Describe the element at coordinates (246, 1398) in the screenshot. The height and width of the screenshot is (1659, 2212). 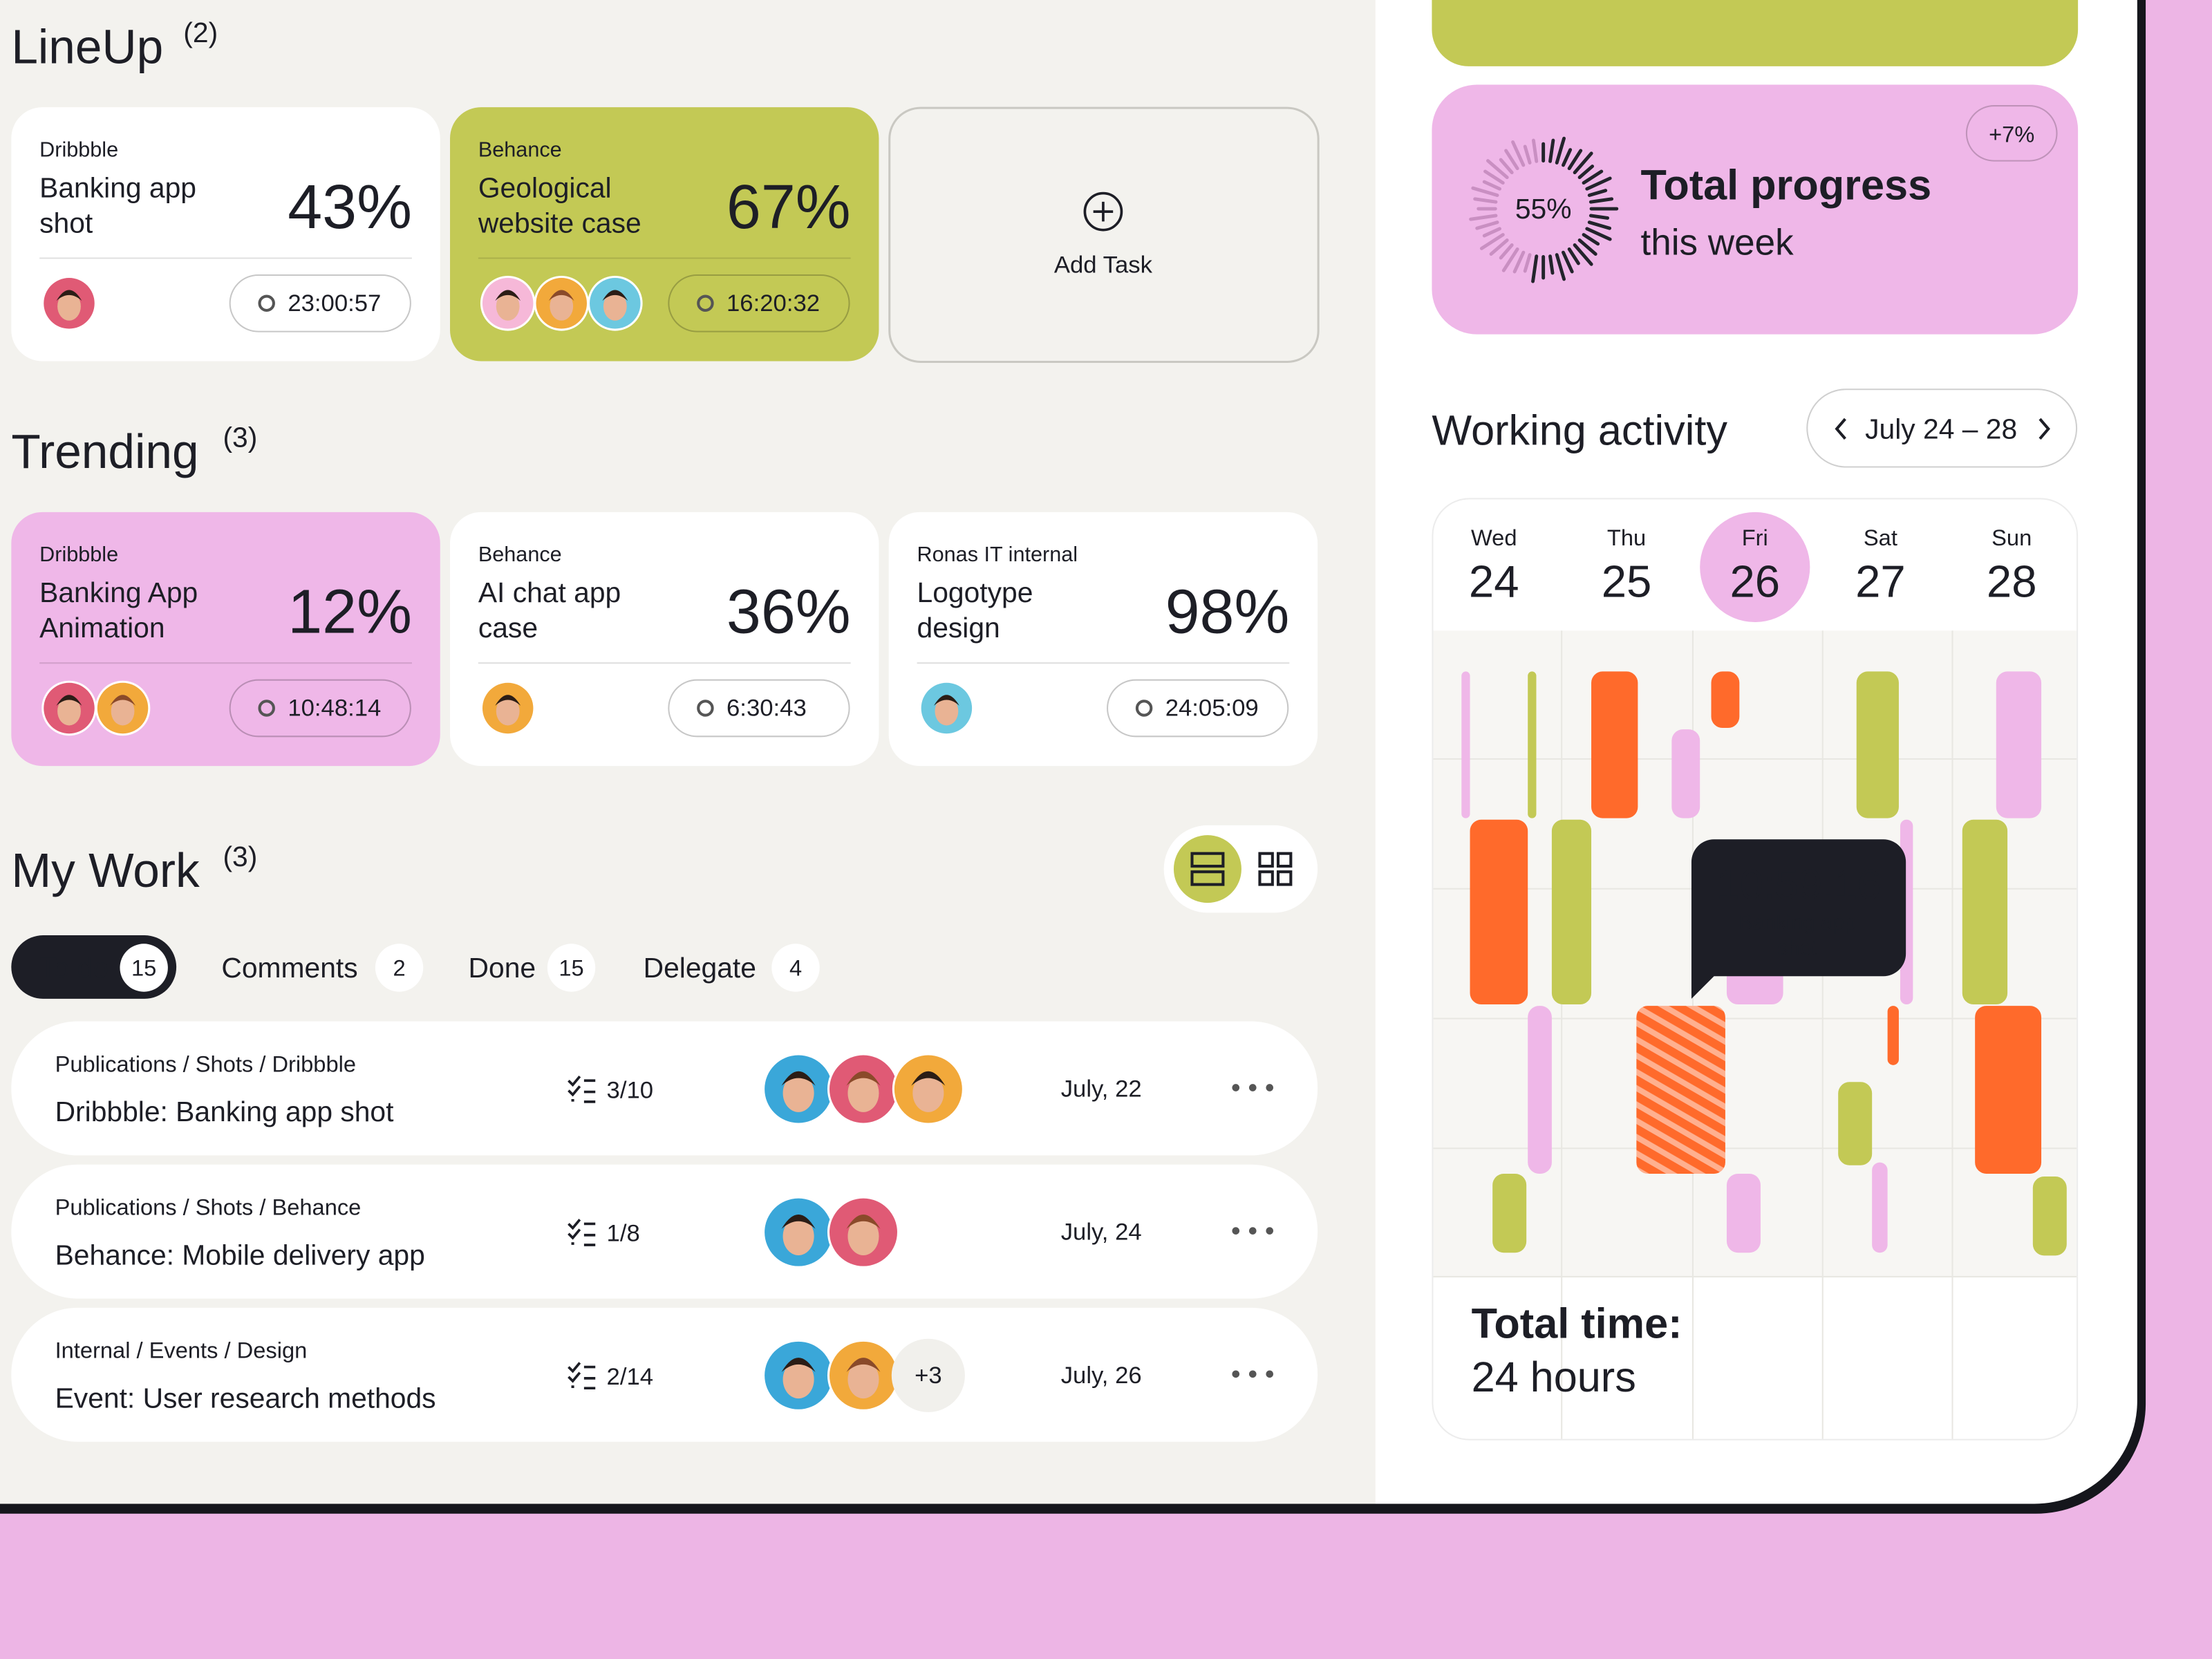
I see `task-title: Event: User research methods` at that location.